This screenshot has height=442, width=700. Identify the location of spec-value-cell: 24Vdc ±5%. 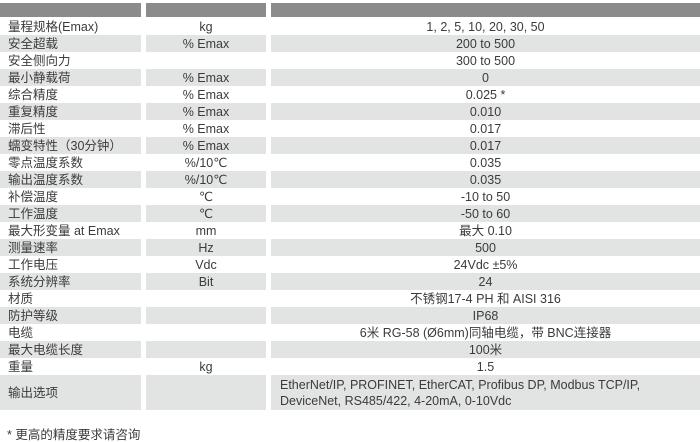
(485, 264).